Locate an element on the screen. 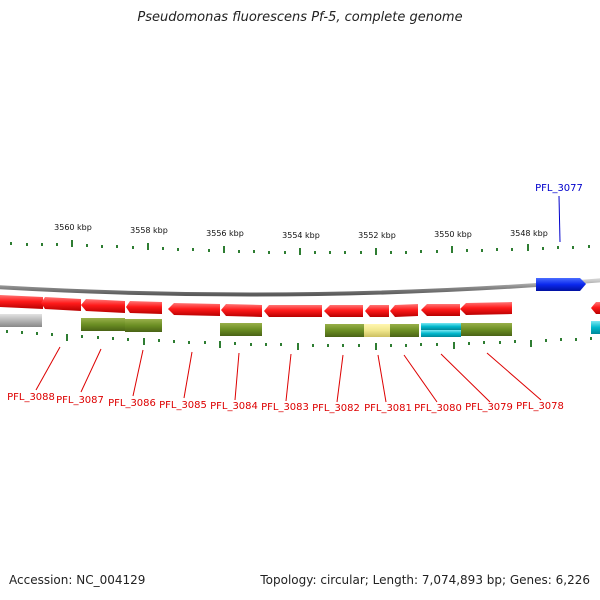  gene-label: PFL_3080 is located at coordinates (438, 408).